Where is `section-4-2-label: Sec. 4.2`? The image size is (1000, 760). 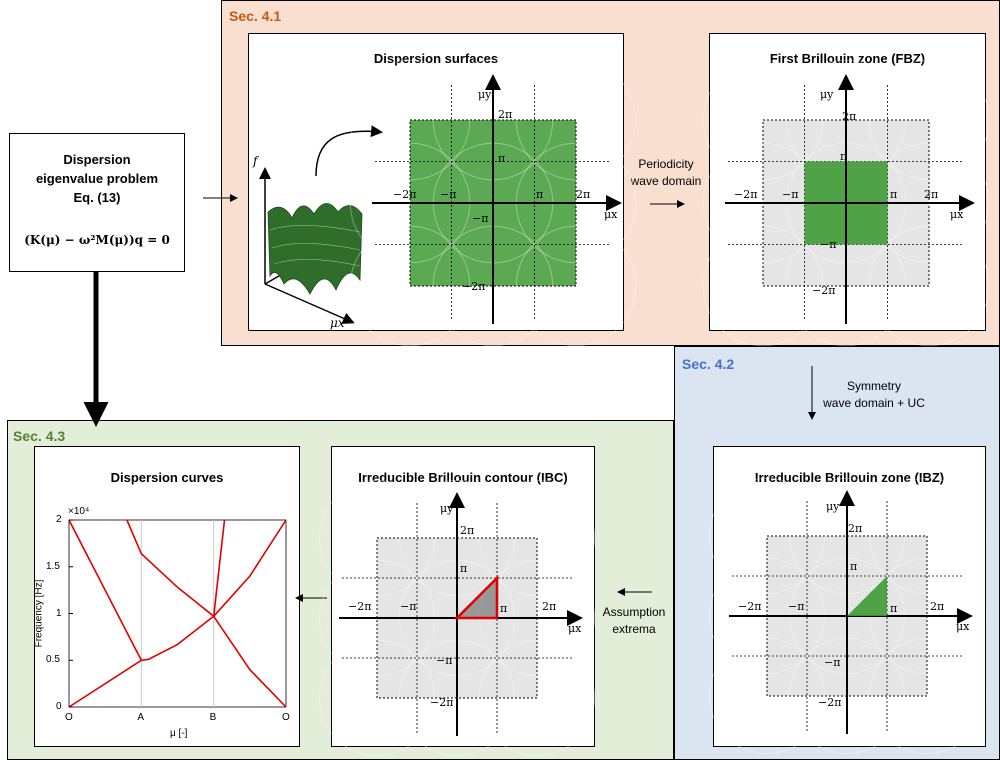 section-4-2-label: Sec. 4.2 is located at coordinates (708, 364).